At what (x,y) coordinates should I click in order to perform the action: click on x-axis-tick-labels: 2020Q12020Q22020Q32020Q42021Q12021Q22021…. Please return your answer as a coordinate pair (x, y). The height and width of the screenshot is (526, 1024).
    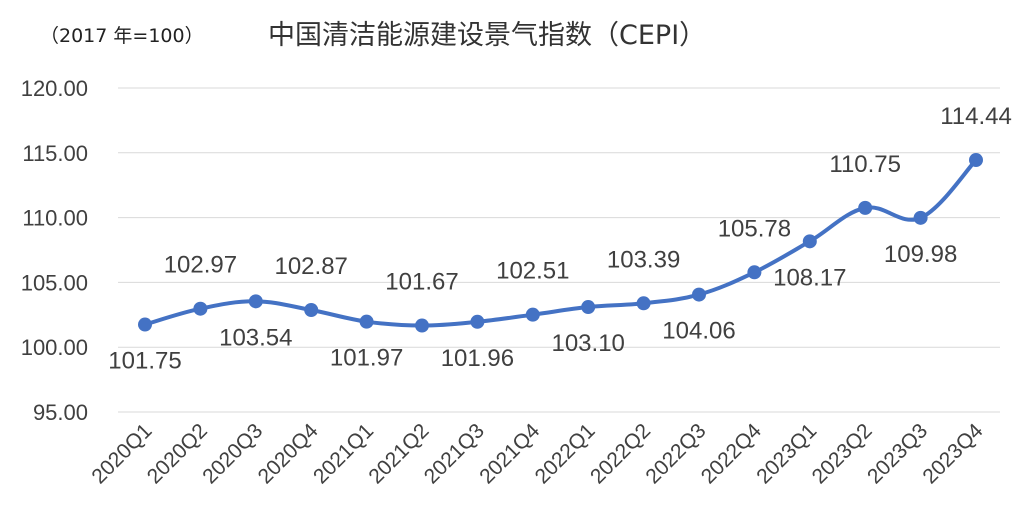
    Looking at the image, I should click on (537, 453).